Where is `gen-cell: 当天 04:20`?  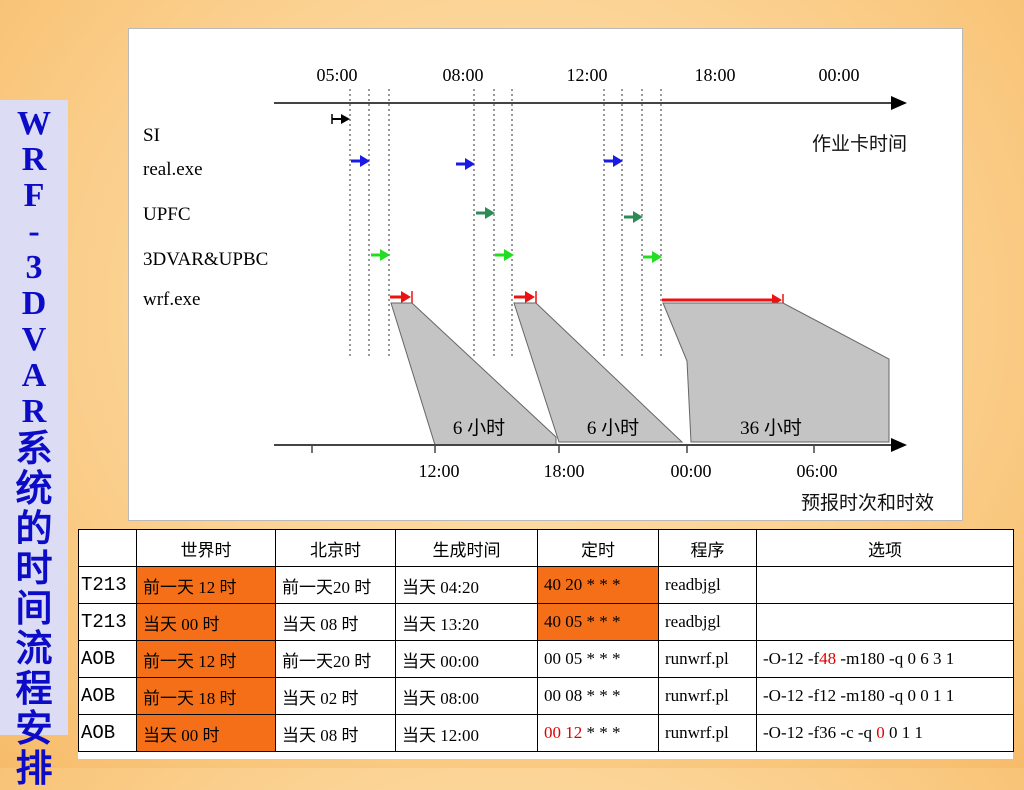
gen-cell: 当天 04:20 is located at coordinates (466, 585).